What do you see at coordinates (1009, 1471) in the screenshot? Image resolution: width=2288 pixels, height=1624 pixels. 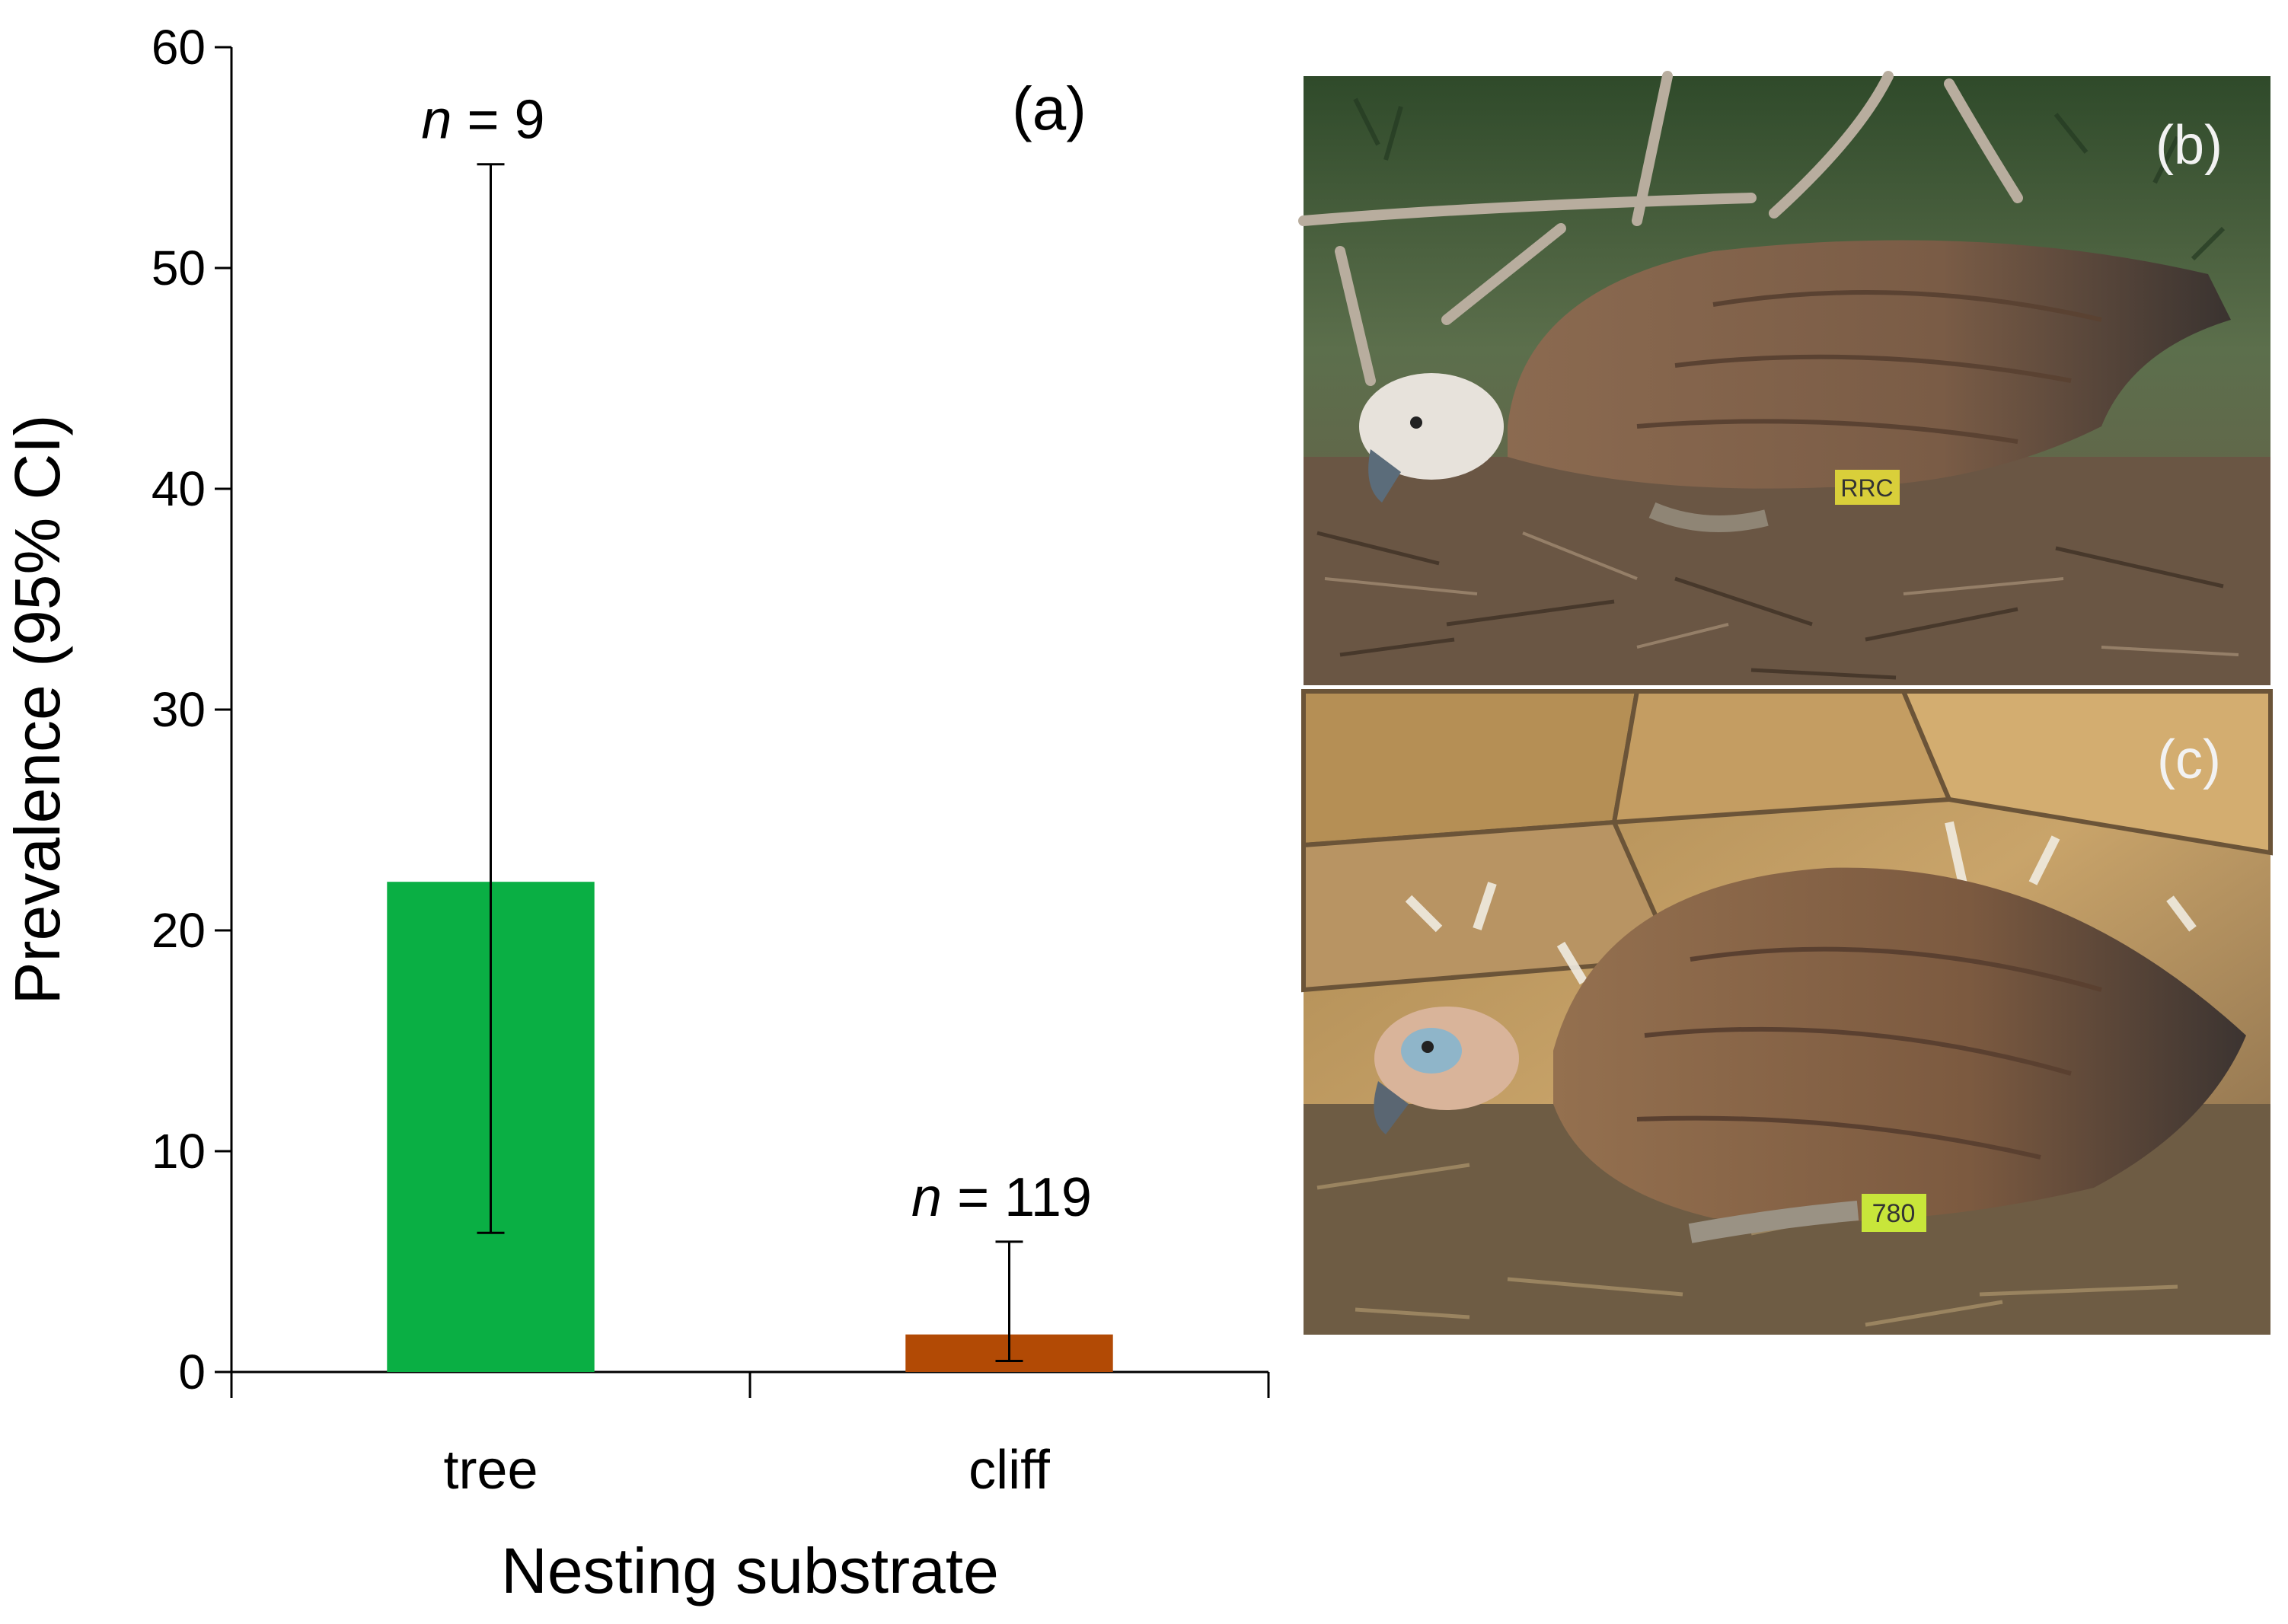 I see `category-label-cliff: cliff` at bounding box center [1009, 1471].